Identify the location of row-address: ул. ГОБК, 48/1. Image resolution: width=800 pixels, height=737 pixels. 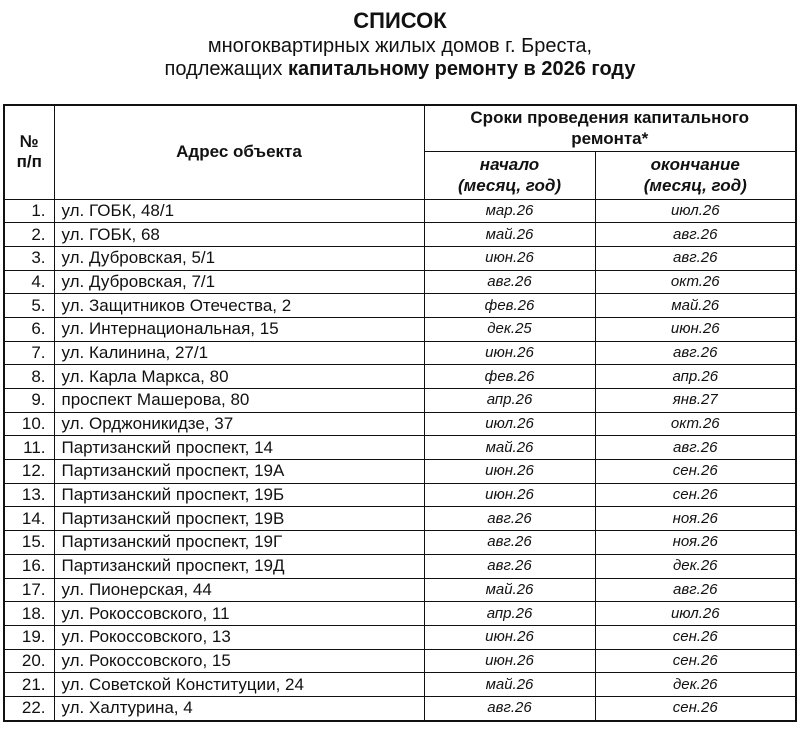
(239, 211).